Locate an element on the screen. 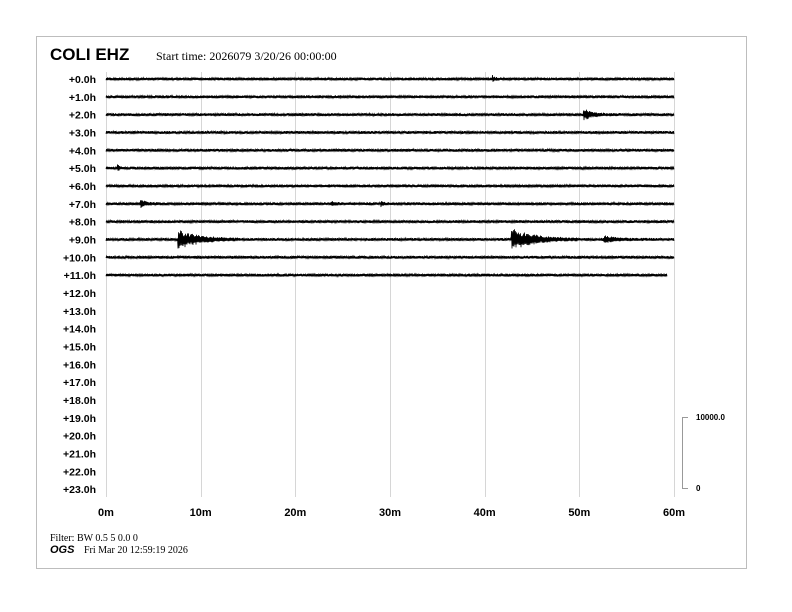  row-label: +18.0h is located at coordinates (79, 401).